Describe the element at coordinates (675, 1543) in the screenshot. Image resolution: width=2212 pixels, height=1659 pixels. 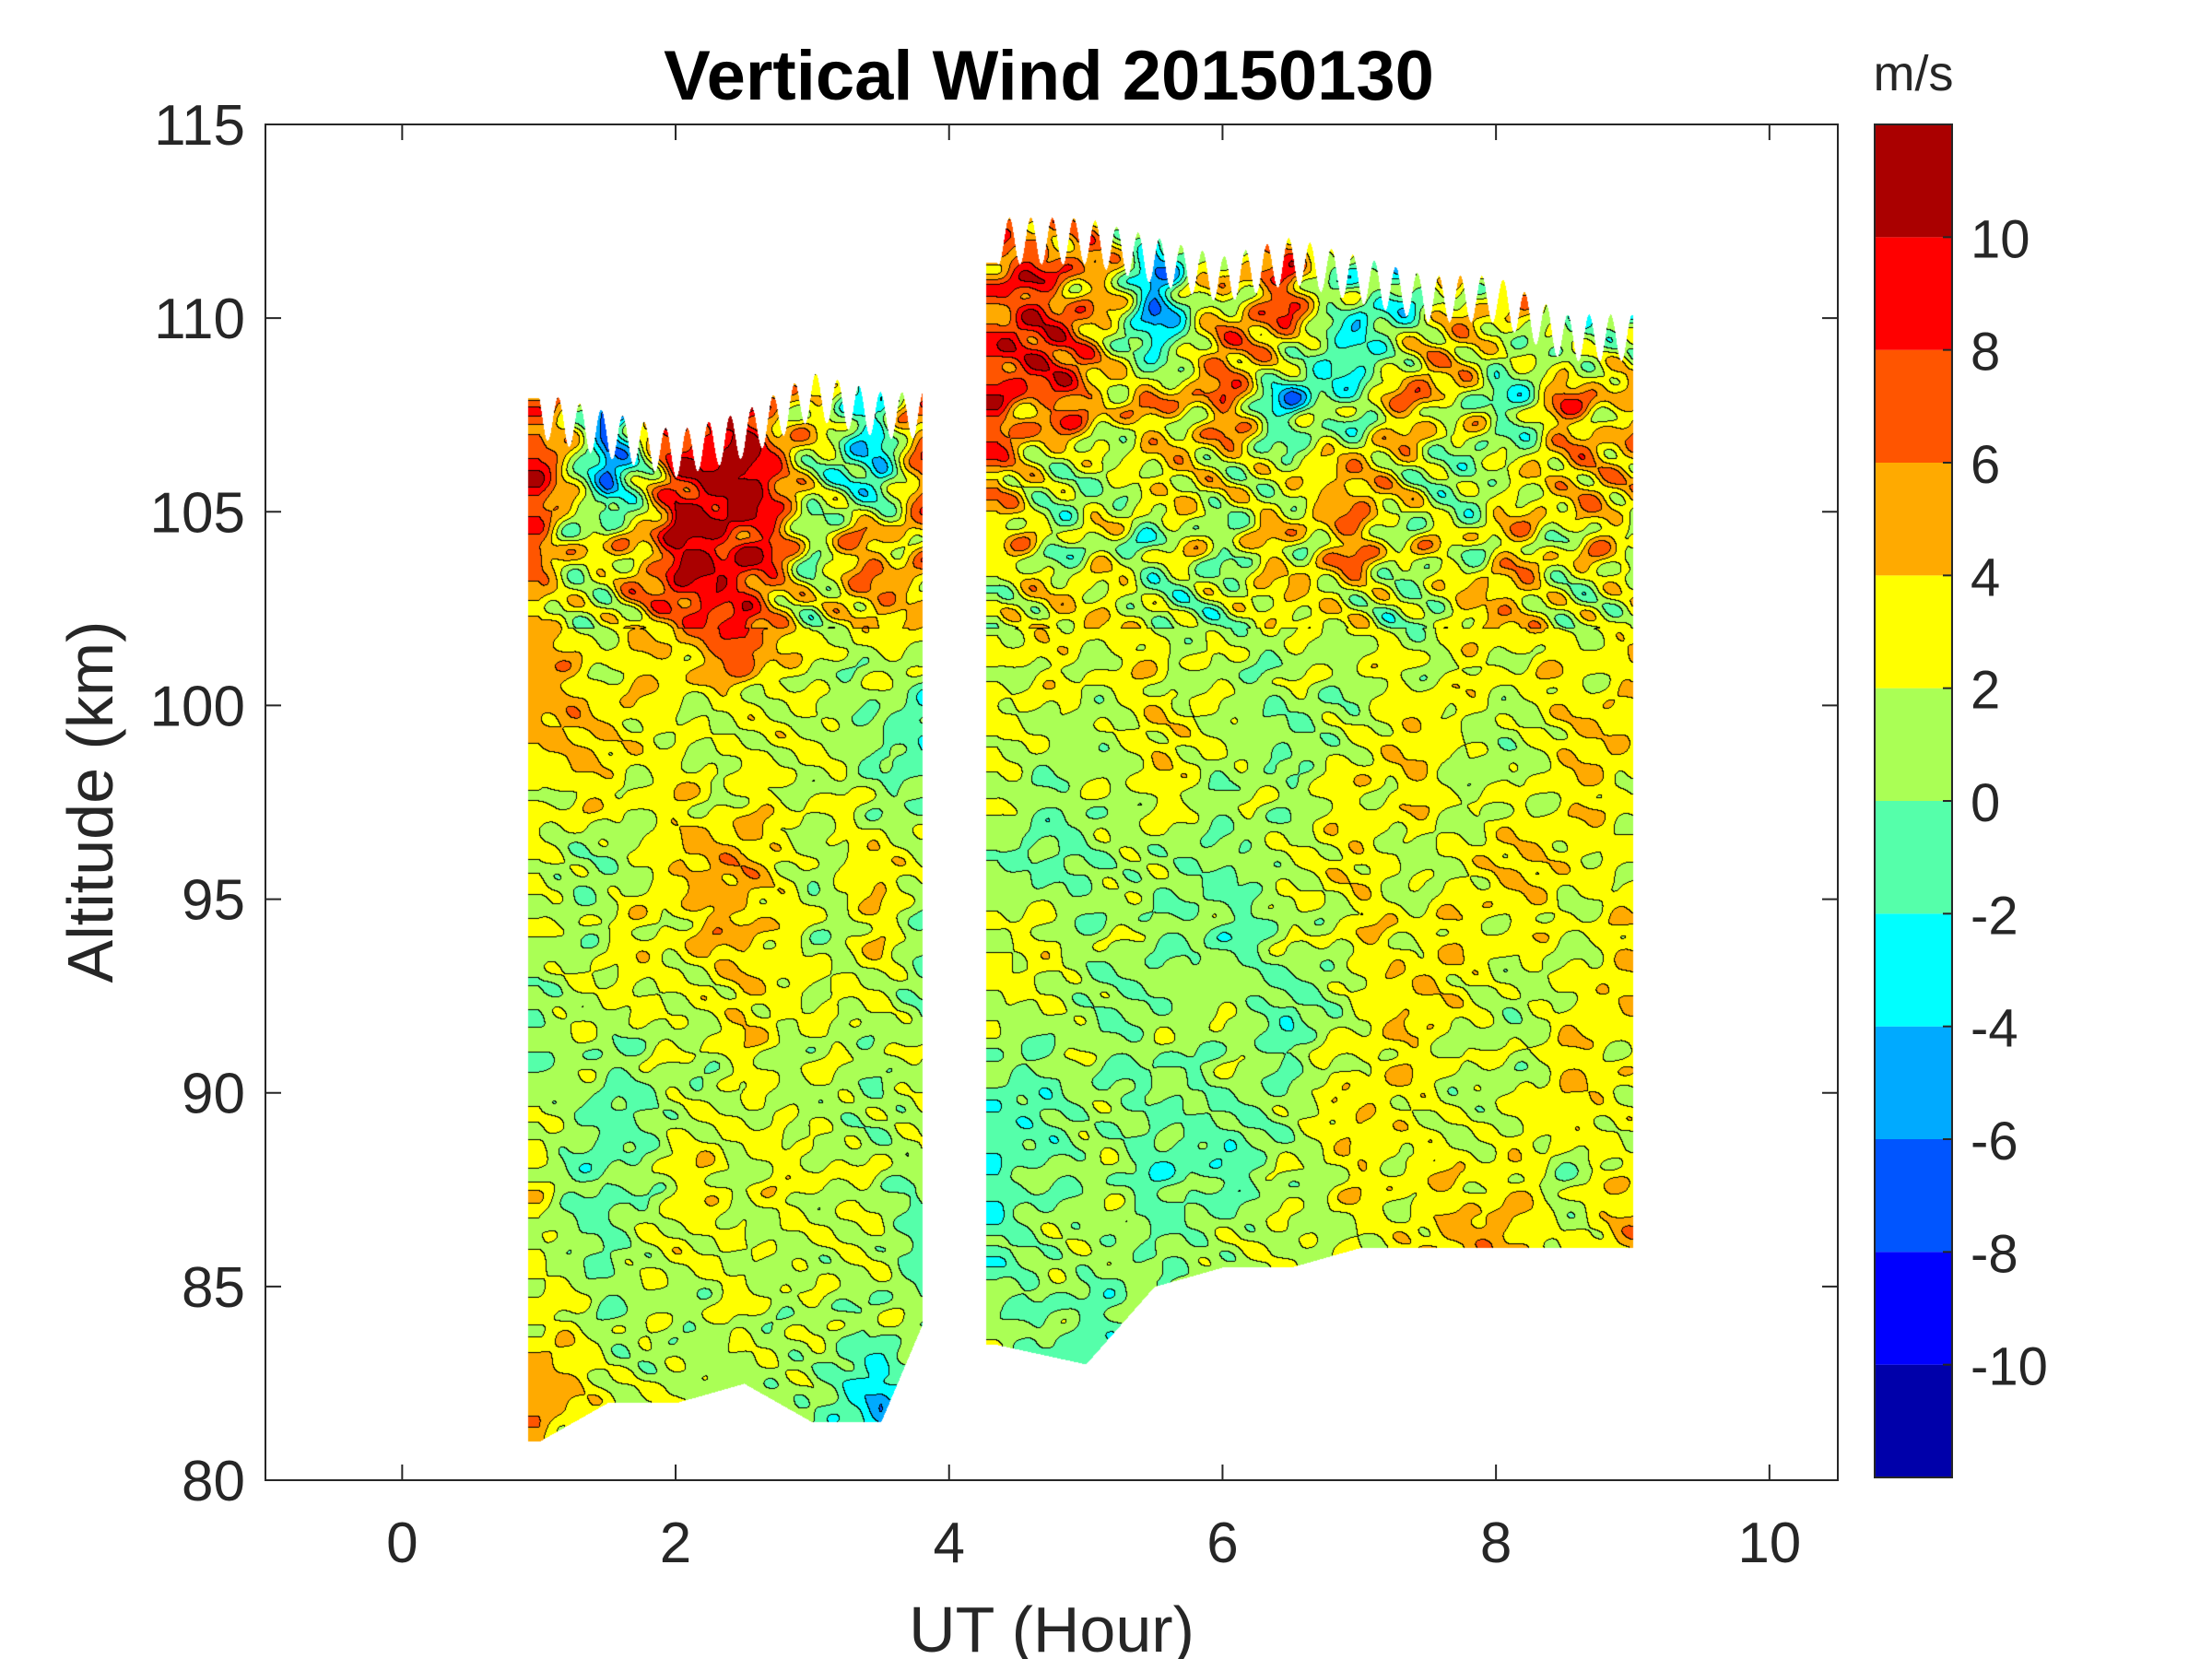
I see `x-tick-label: 2` at that location.